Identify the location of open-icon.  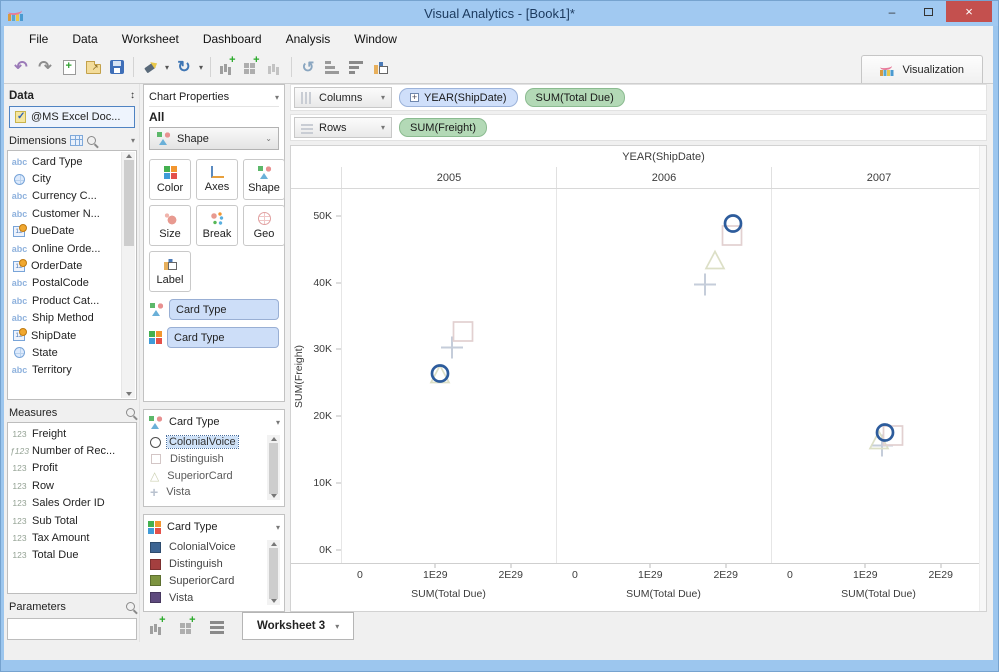
(93, 67).